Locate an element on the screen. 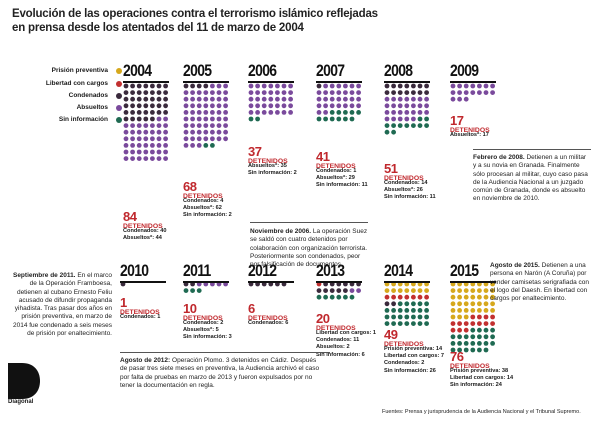  note-ago-2012-head: Agosto de 2012: is located at coordinates (145, 360).